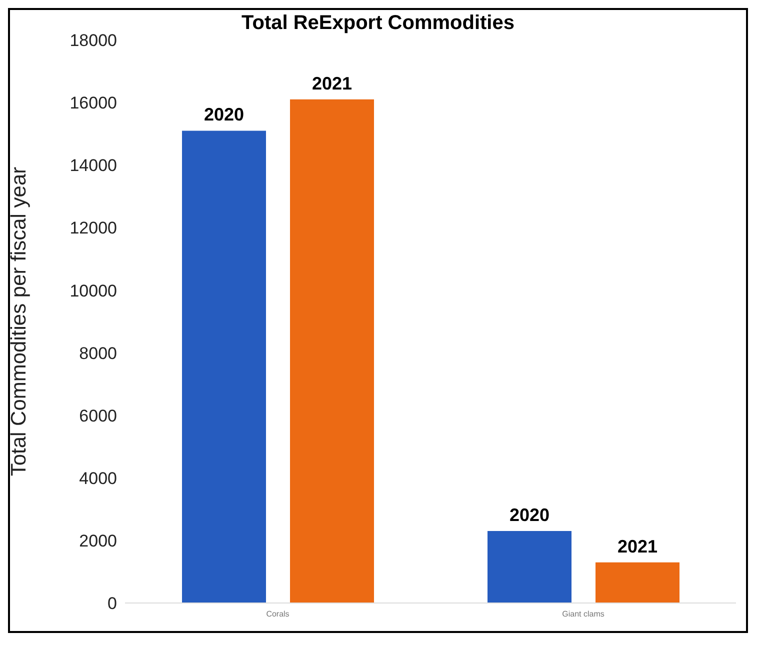 Image resolution: width=758 pixels, height=645 pixels. What do you see at coordinates (93, 40) in the screenshot?
I see `y-tick-label: 18000` at bounding box center [93, 40].